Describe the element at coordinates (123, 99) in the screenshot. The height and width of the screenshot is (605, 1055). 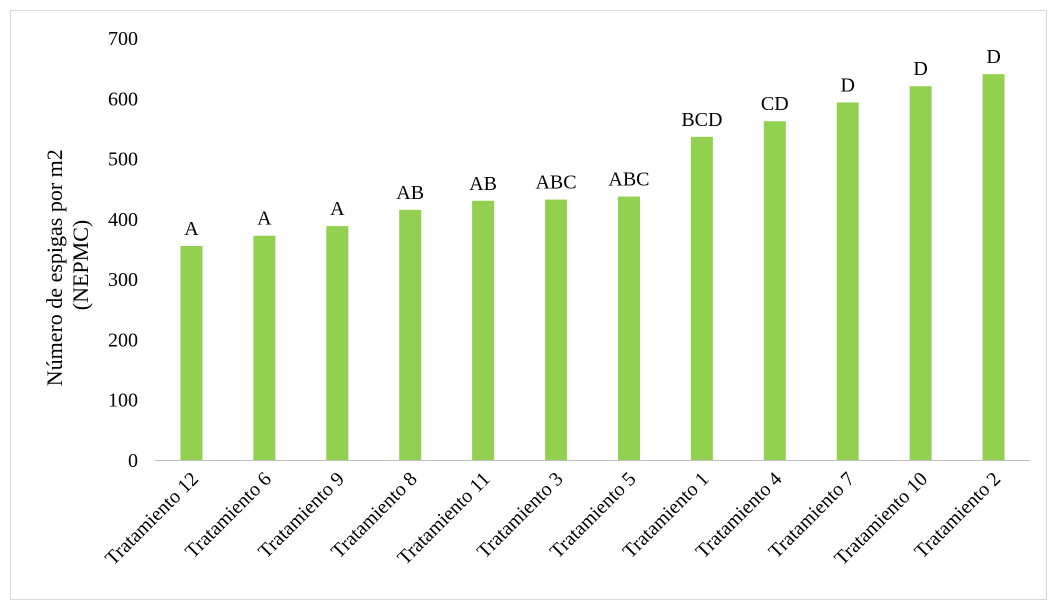
I see `y-tick-label: 600` at that location.